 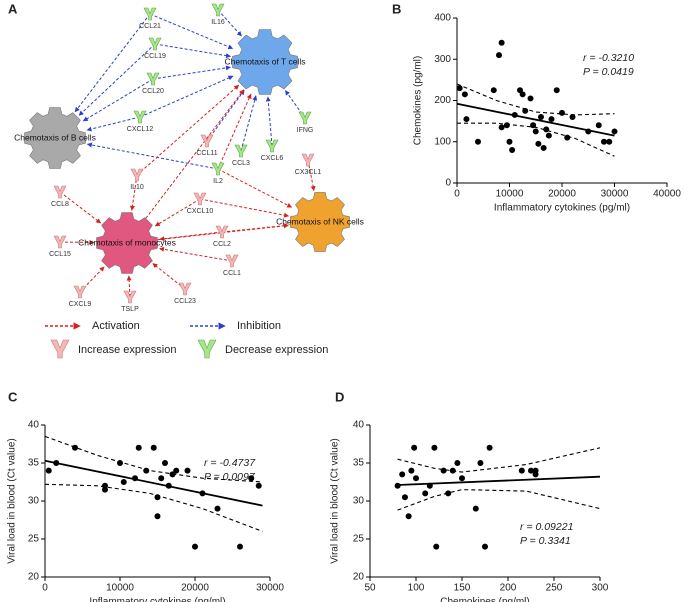 I want to click on y-axis-title: Viral load in blood (Ct value), so click(x=335, y=500).